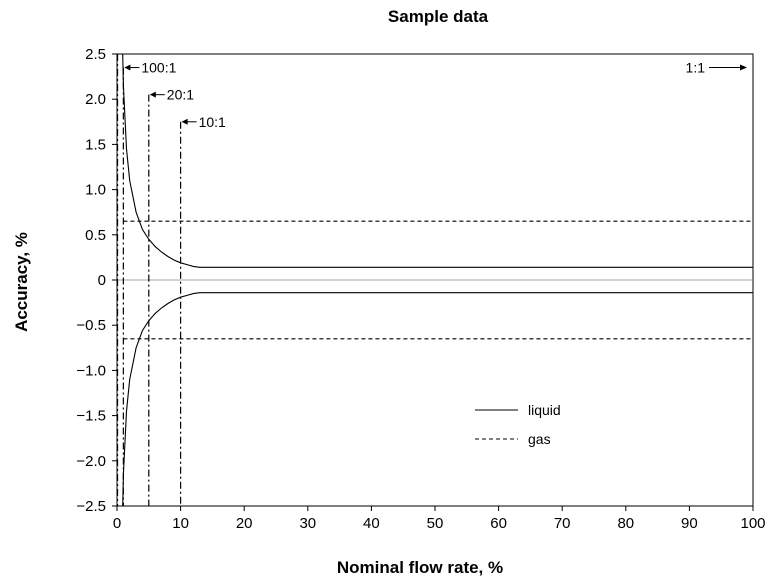 Image resolution: width=768 pixels, height=579 pixels. What do you see at coordinates (752, 523) in the screenshot?
I see `x-tick-label: 100` at bounding box center [752, 523].